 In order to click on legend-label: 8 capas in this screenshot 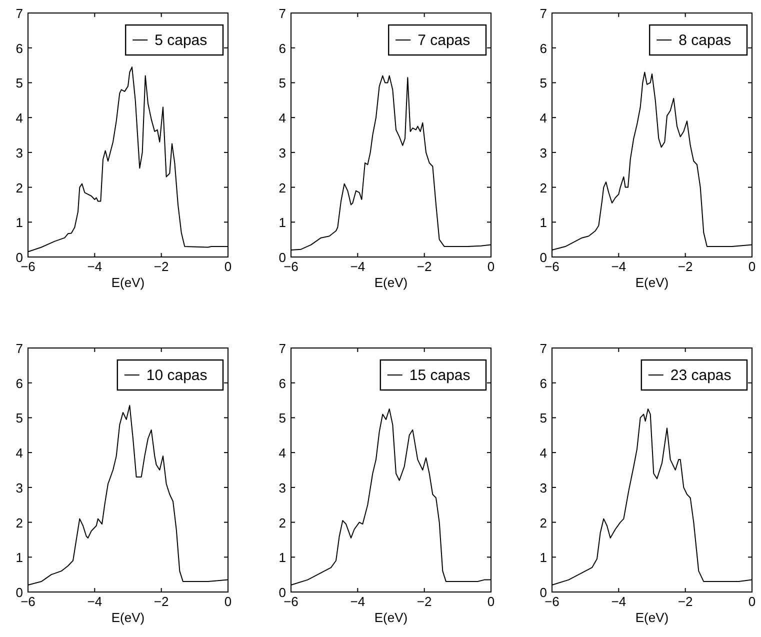, I will do `click(705, 40)`.